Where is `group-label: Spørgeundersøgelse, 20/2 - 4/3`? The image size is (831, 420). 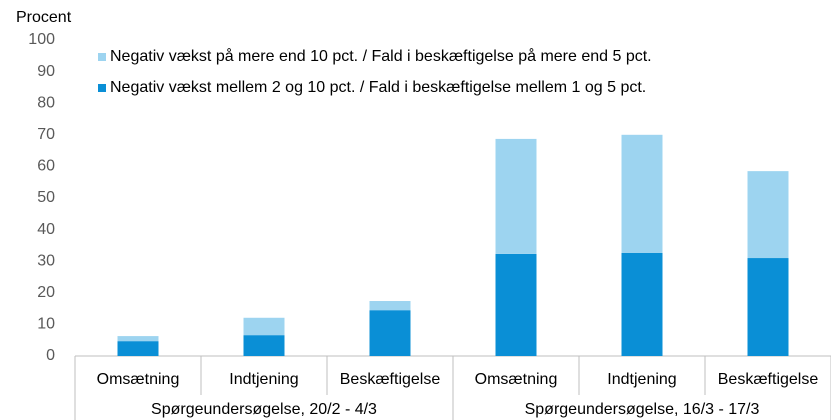 group-label: Spørgeundersøgelse, 20/2 - 4/3 is located at coordinates (264, 409).